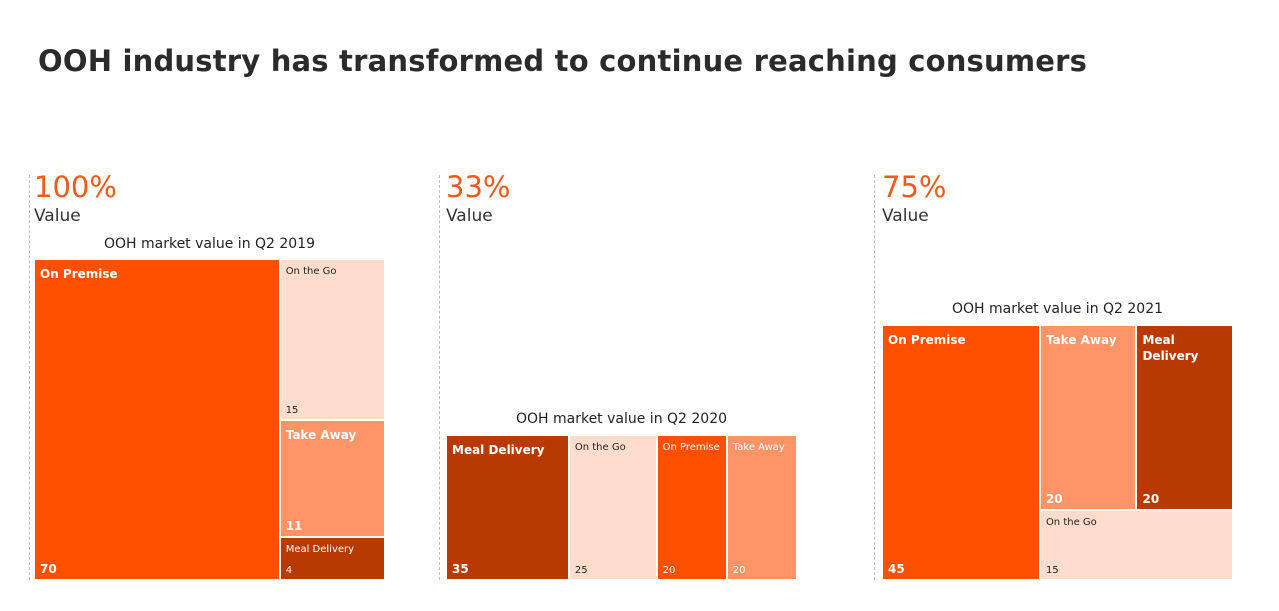 This screenshot has height=611, width=1279. I want to click on cell-value: 11, so click(294, 526).